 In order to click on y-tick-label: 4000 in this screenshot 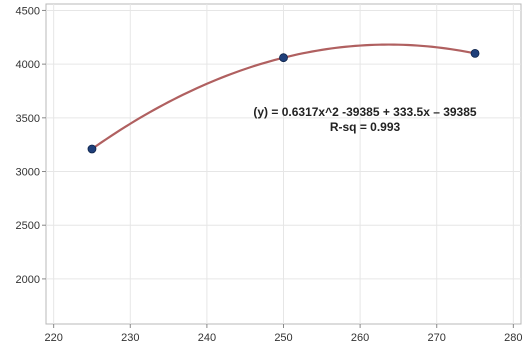, I will do `click(28, 65)`.